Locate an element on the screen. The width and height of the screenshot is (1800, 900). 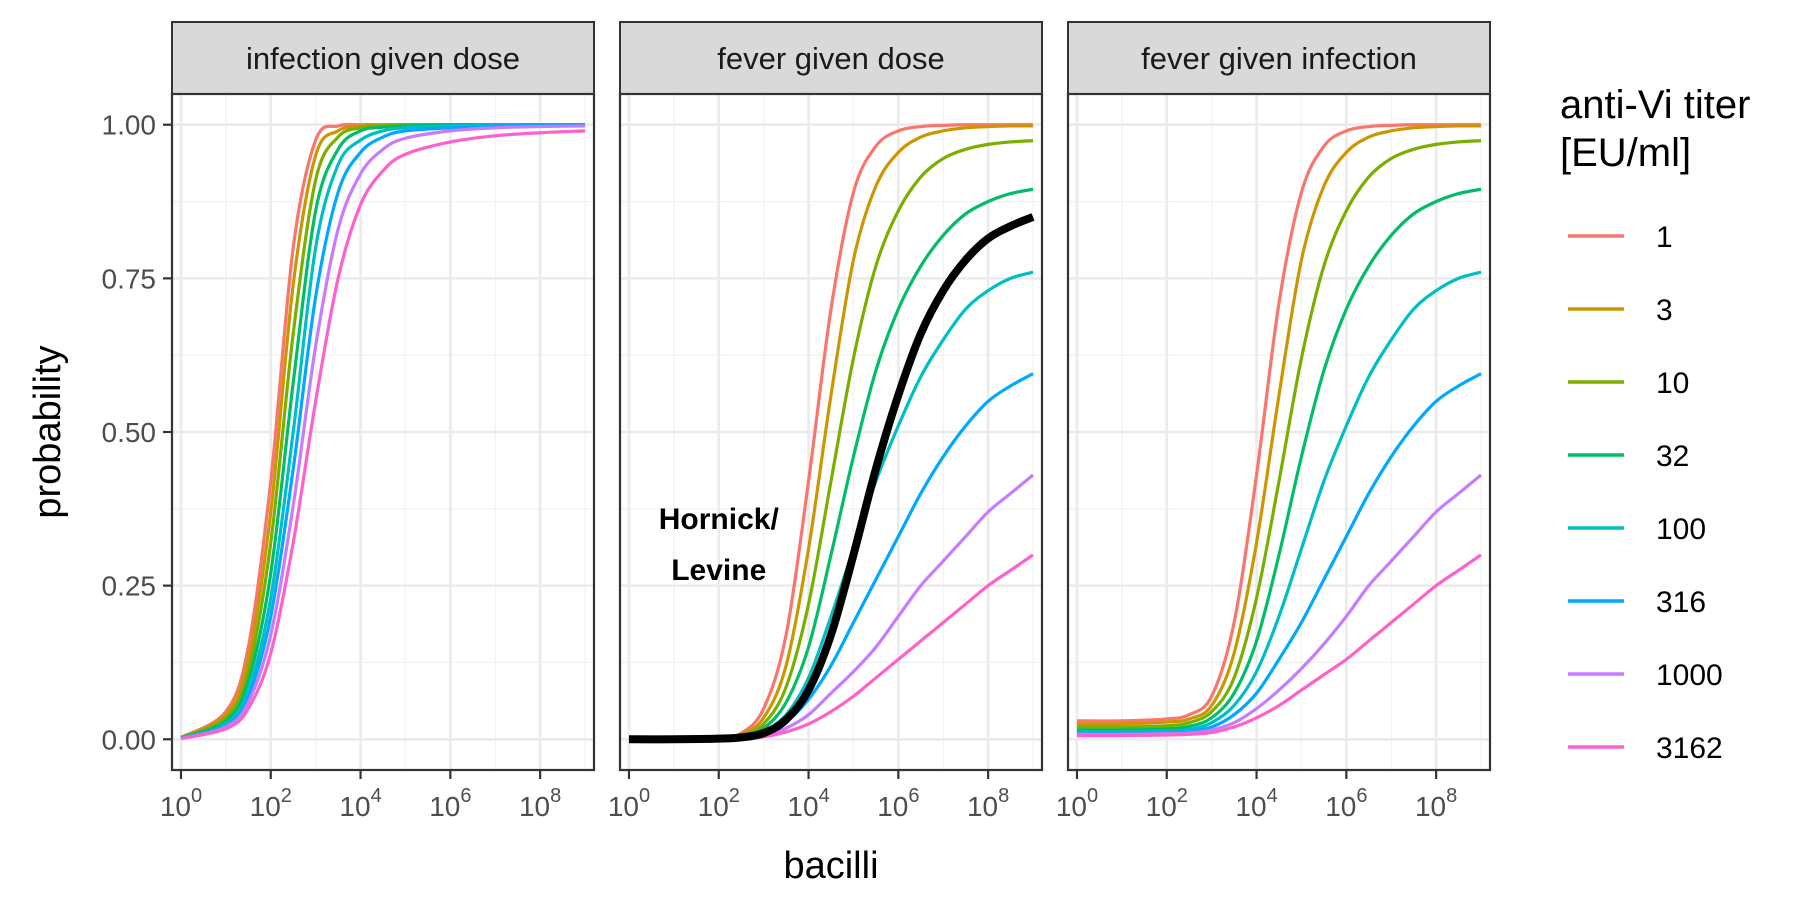
panel-title: infection given dose is located at coordinates (383, 58).